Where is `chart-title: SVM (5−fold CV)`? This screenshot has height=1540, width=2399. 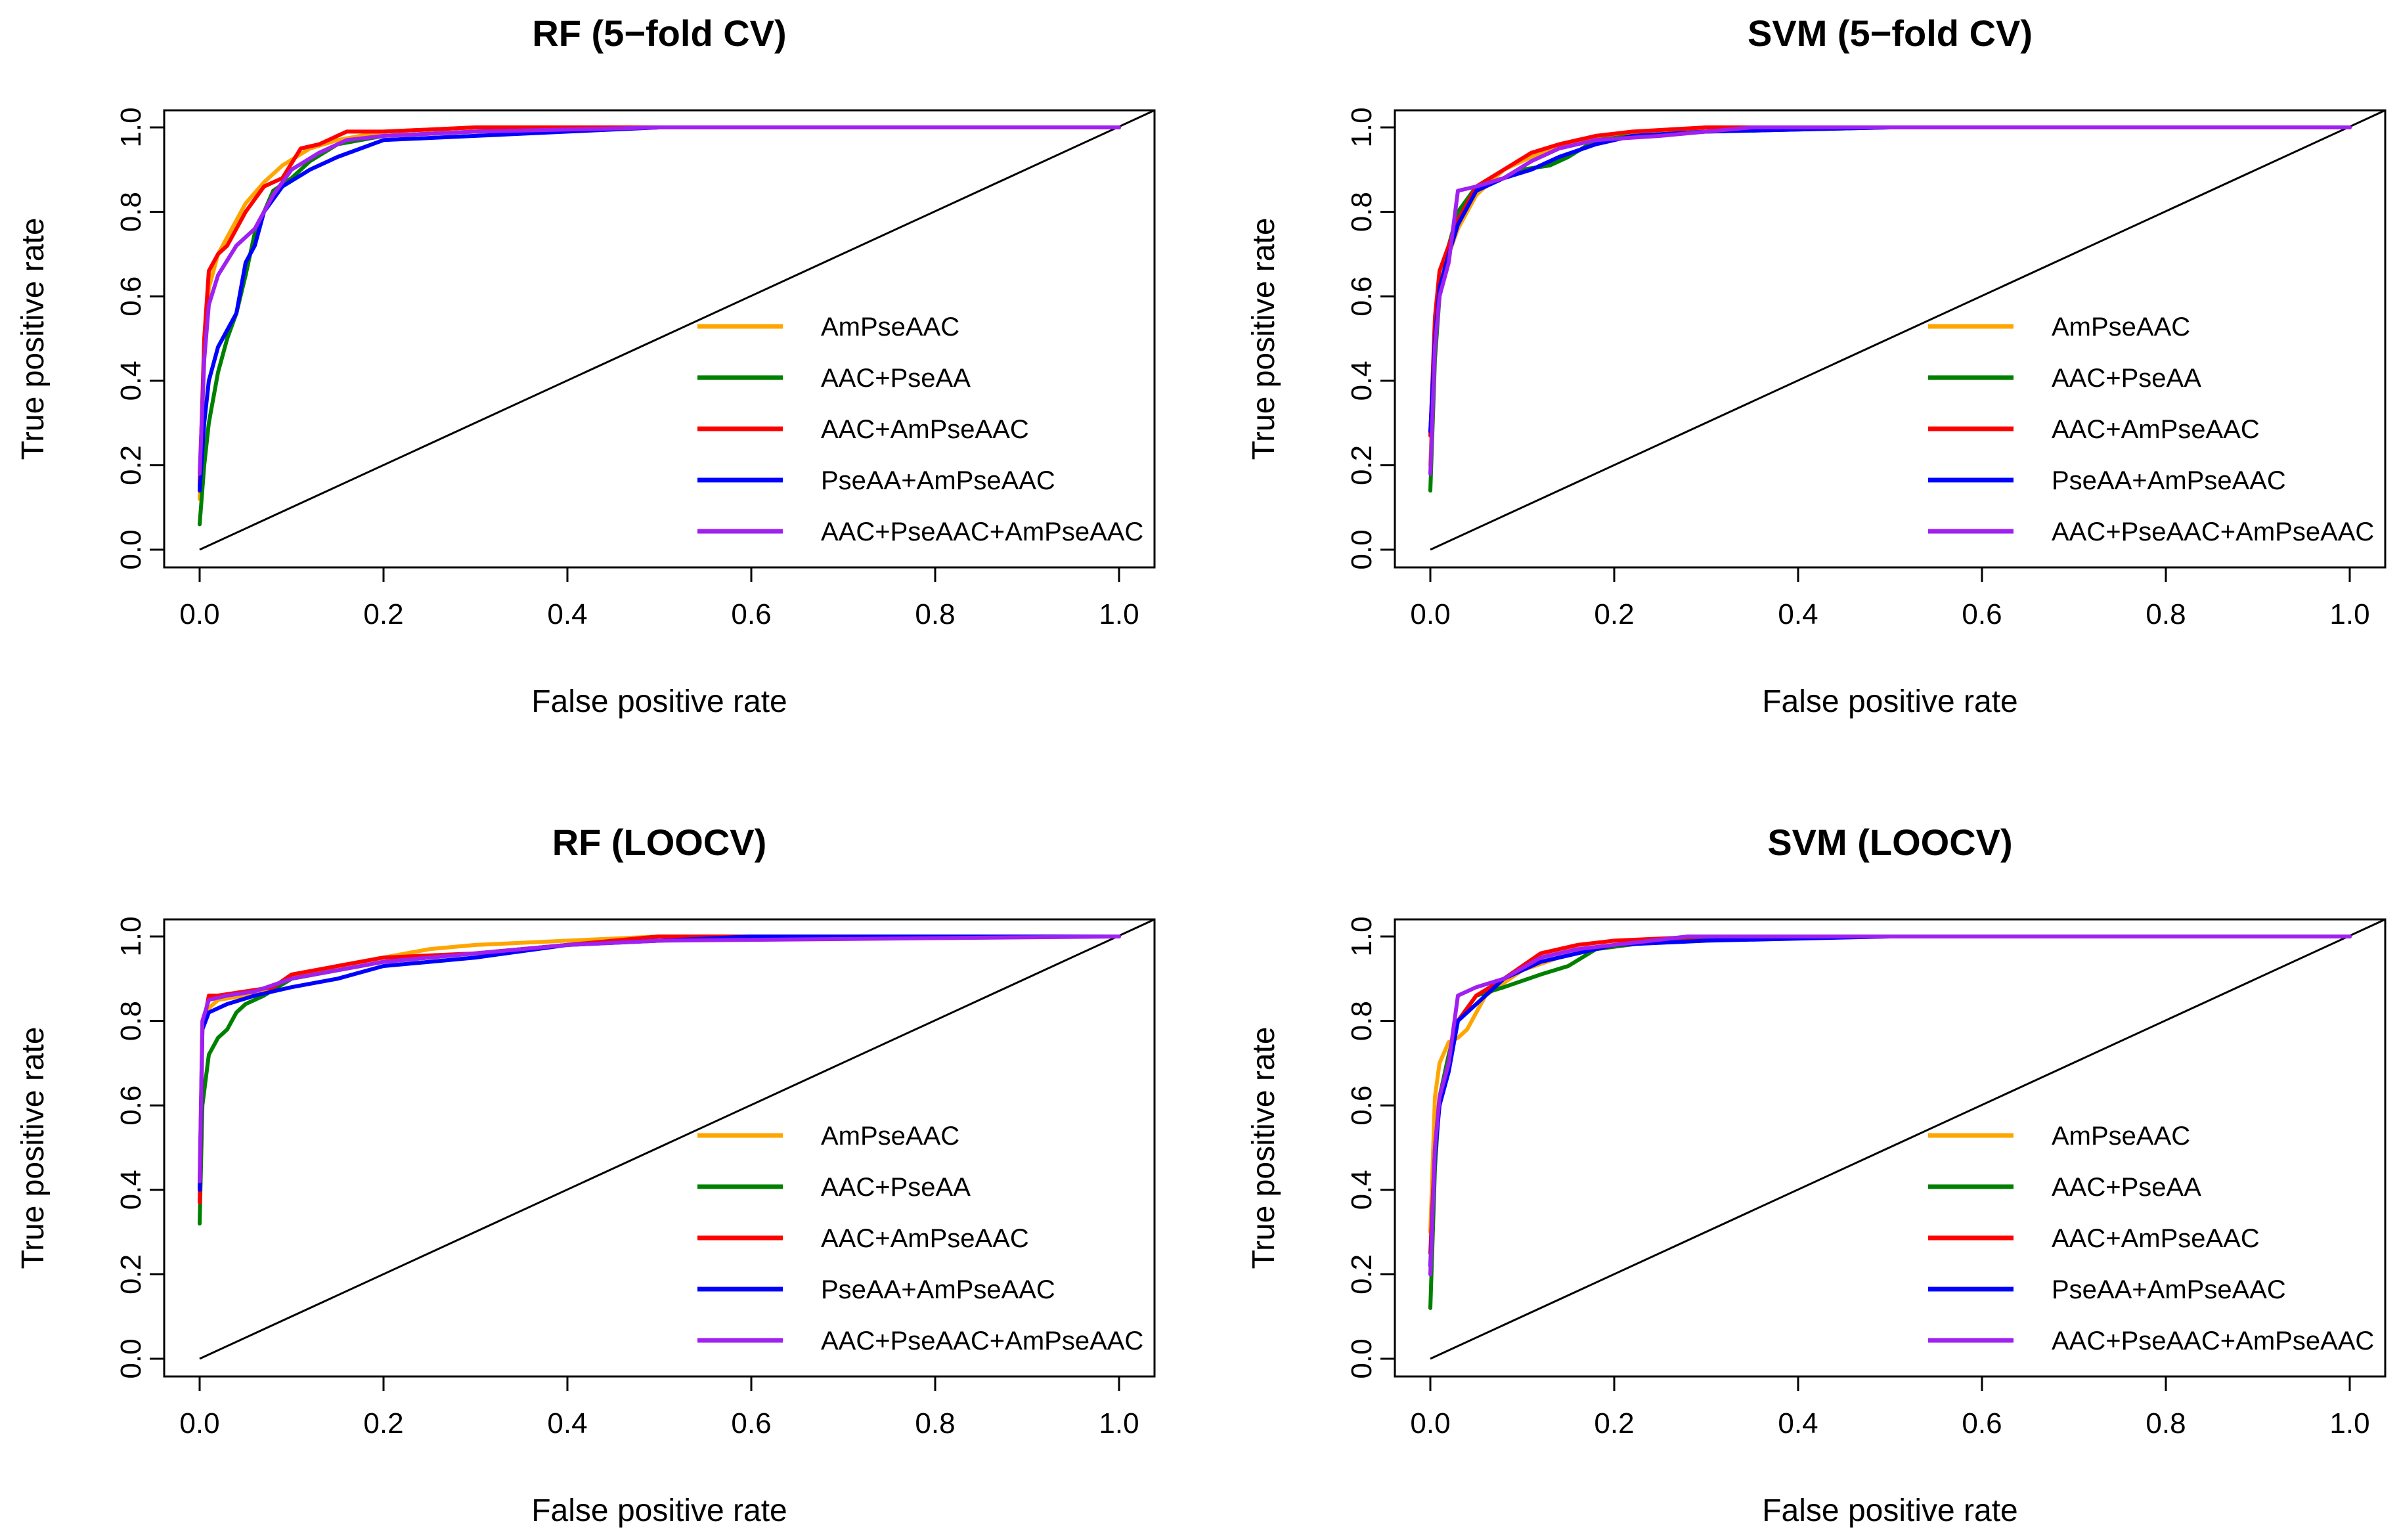 chart-title: SVM (5−fold CV) is located at coordinates (1890, 33).